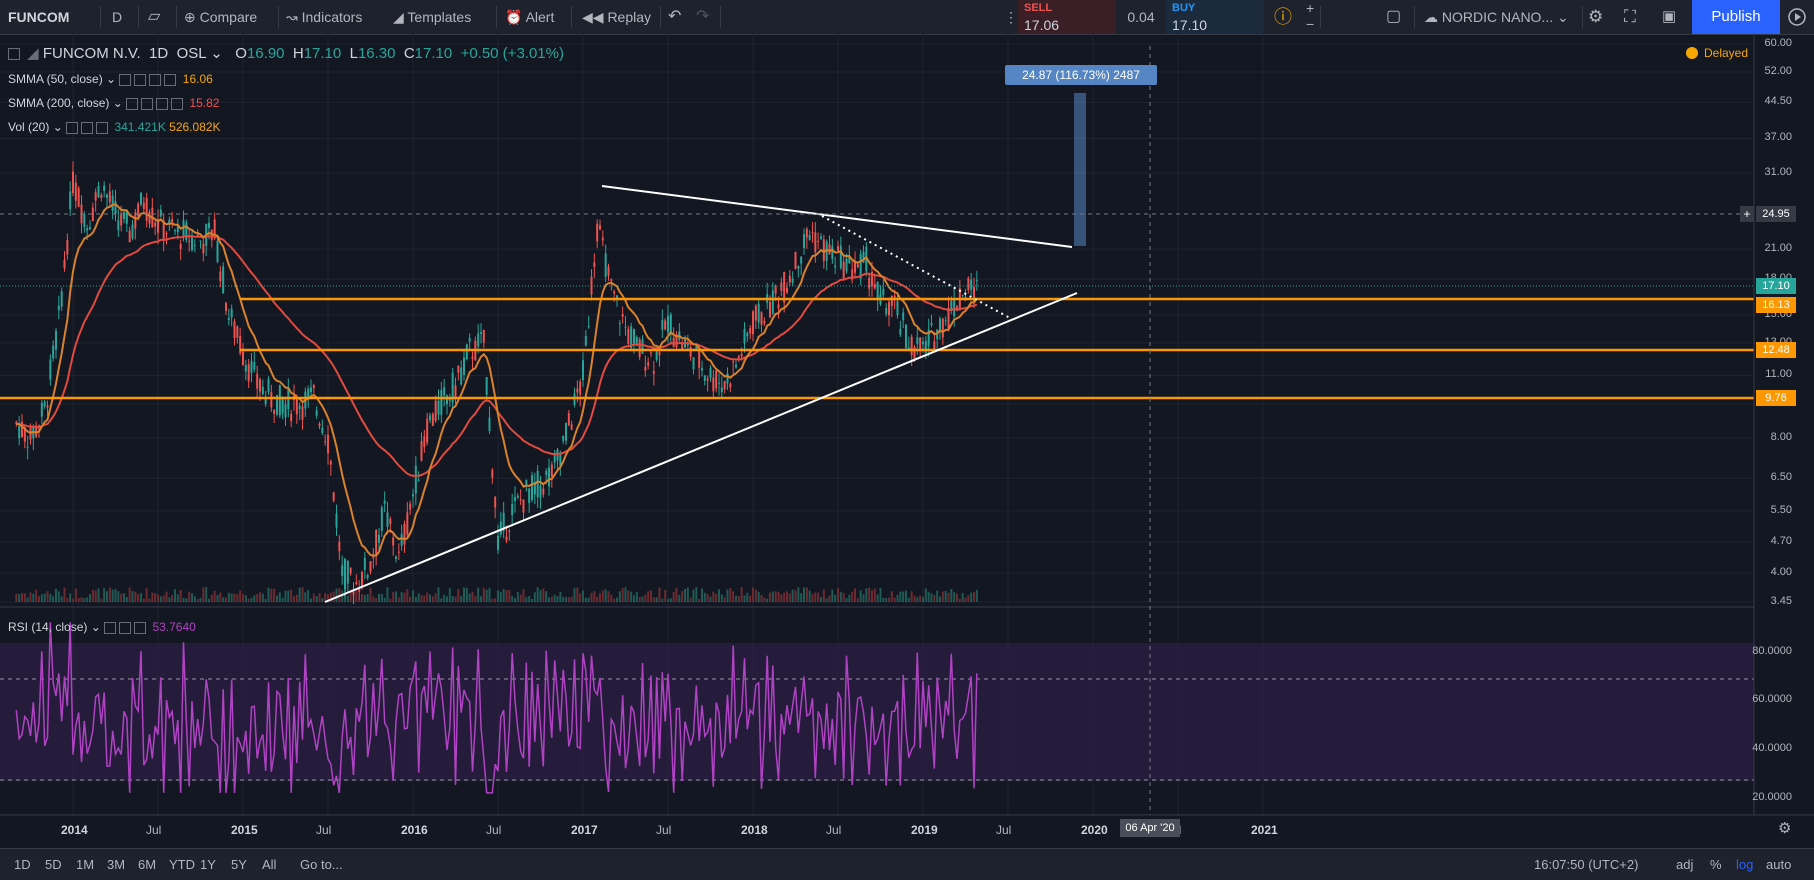  I want to click on adj-toggle: adj, so click(1685, 864).